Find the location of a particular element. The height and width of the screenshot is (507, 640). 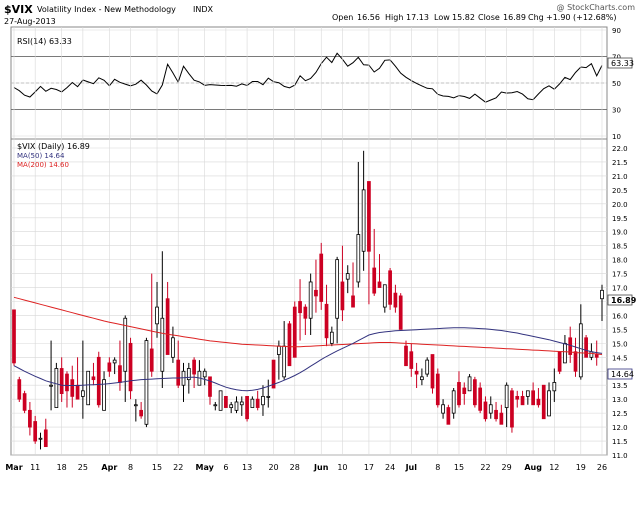

x-tick-label: 19 is located at coordinates (581, 467).